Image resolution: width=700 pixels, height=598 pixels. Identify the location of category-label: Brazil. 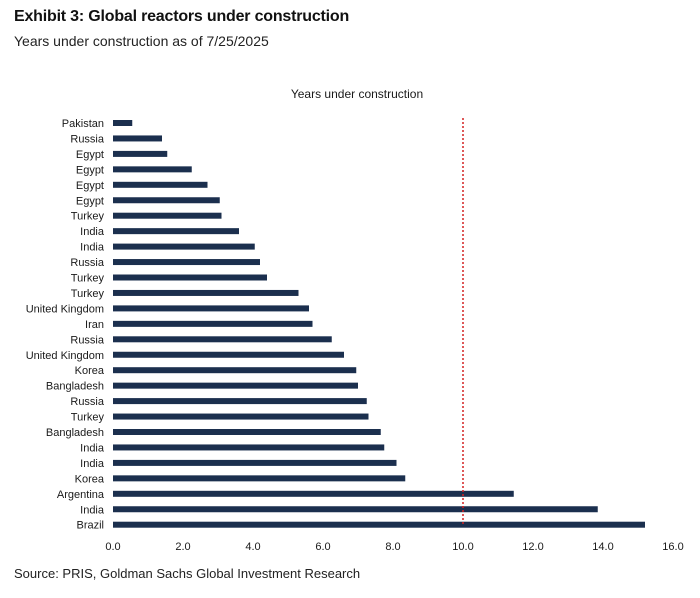
(90, 526).